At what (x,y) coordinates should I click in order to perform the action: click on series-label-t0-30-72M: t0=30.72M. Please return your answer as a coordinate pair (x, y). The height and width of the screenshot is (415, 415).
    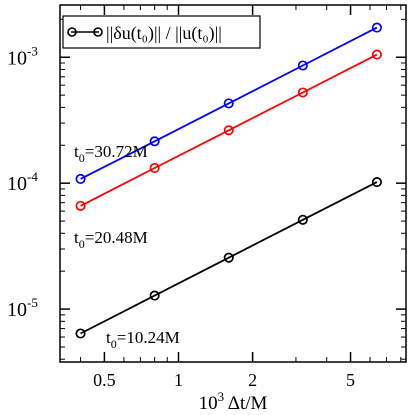
    Looking at the image, I should click on (111, 153).